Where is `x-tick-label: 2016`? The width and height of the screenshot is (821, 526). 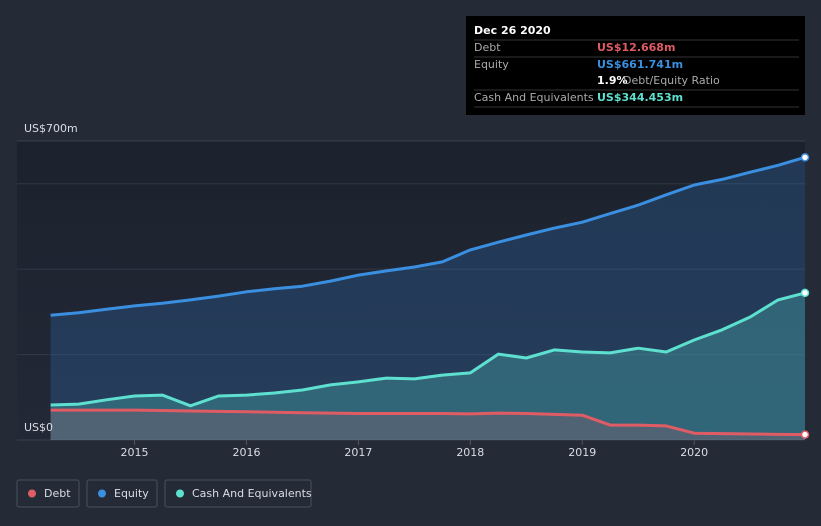
x-tick-label: 2016 is located at coordinates (246, 452).